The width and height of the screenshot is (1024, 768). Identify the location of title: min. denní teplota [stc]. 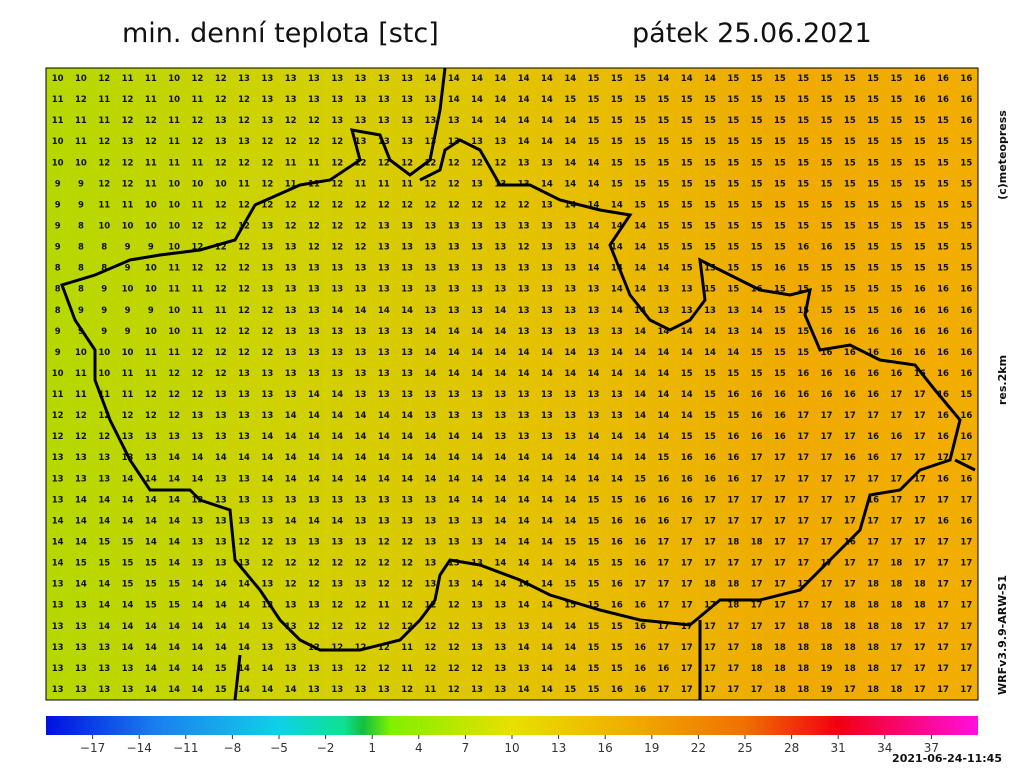
(280, 33).